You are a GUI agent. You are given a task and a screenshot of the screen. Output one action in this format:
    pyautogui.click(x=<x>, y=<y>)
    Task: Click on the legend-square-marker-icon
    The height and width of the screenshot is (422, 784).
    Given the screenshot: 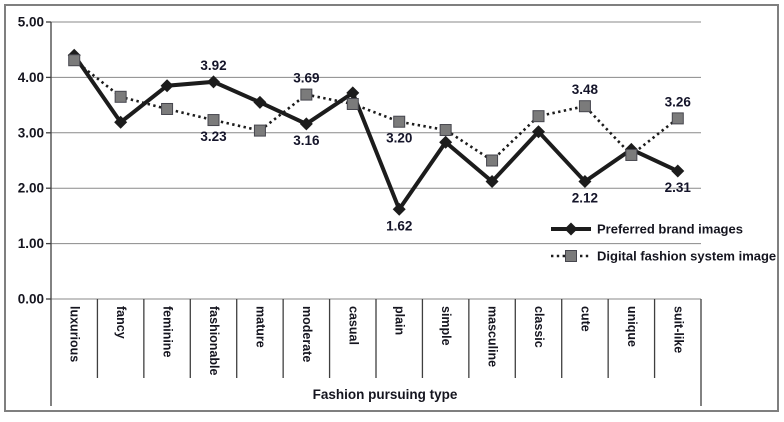 What is the action you would take?
    pyautogui.click(x=571, y=256)
    